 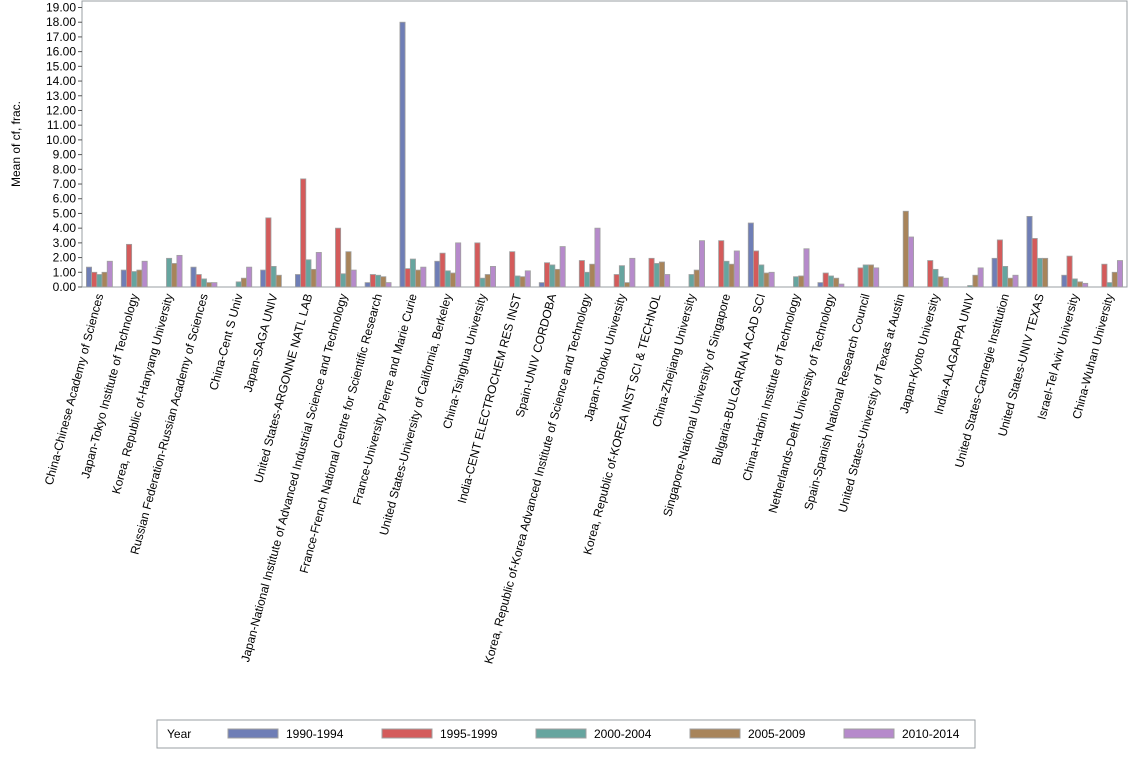 I want to click on x-tick-label: India-CENT ELECTROCHEM RES INST, so click(x=490, y=398).